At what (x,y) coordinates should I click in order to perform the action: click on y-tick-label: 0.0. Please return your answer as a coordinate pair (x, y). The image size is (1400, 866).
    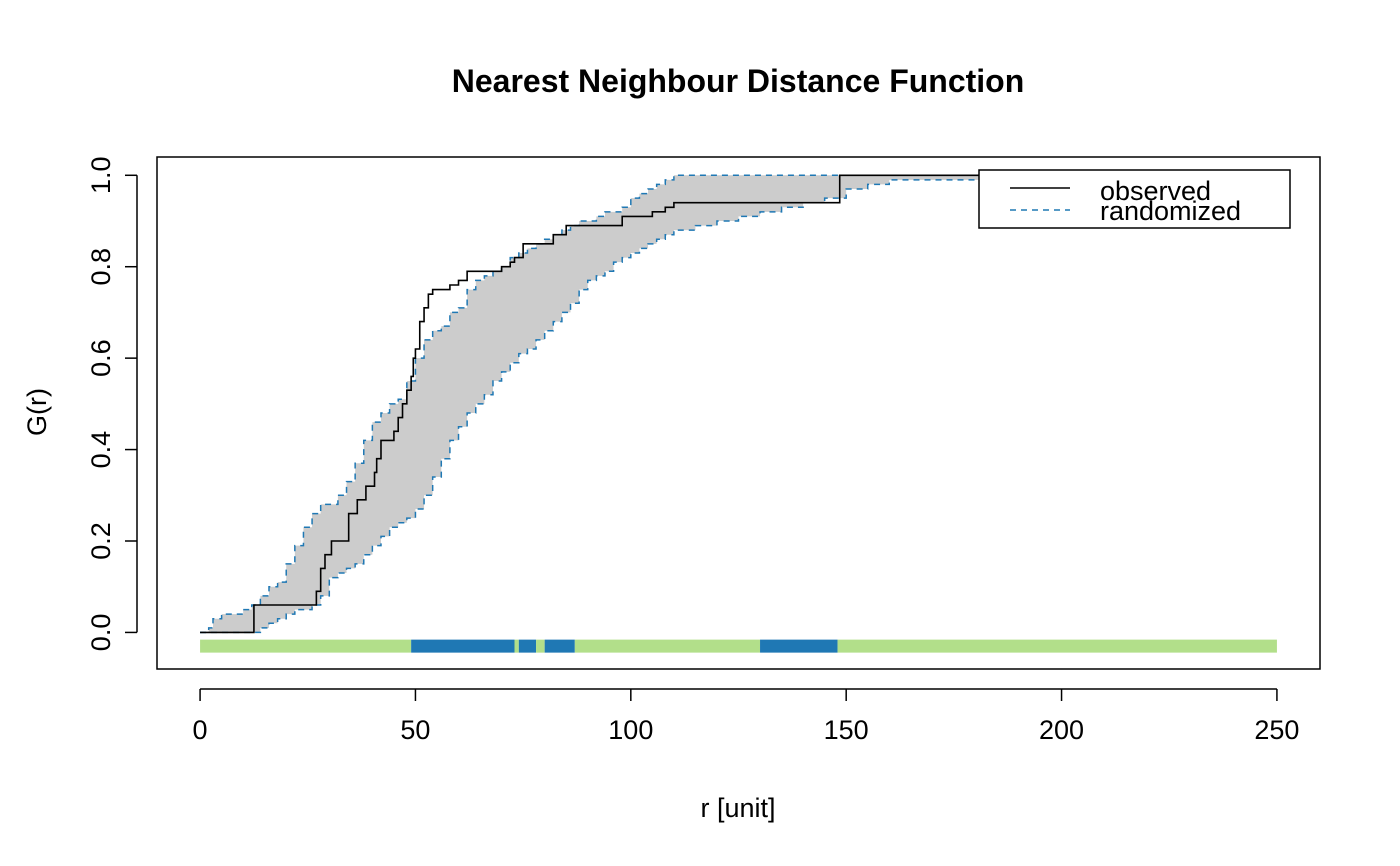
    Looking at the image, I should click on (101, 633).